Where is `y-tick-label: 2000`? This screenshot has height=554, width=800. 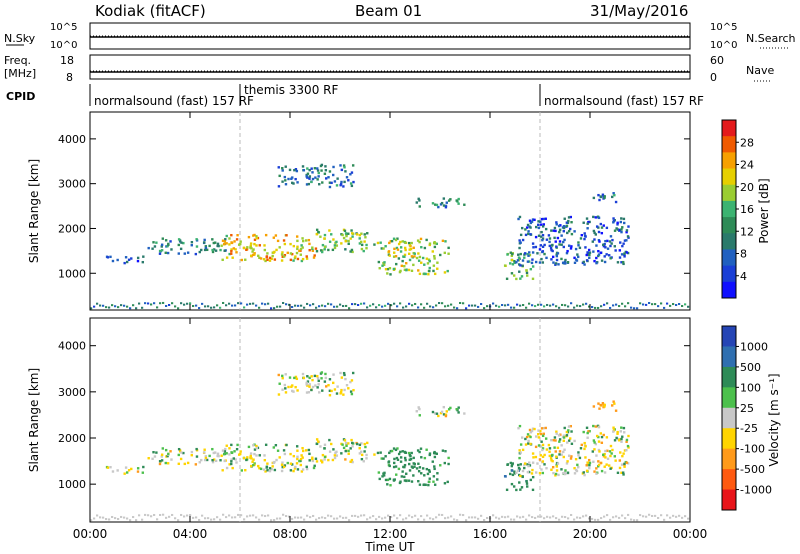
y-tick-label: 2000 is located at coordinates (72, 438).